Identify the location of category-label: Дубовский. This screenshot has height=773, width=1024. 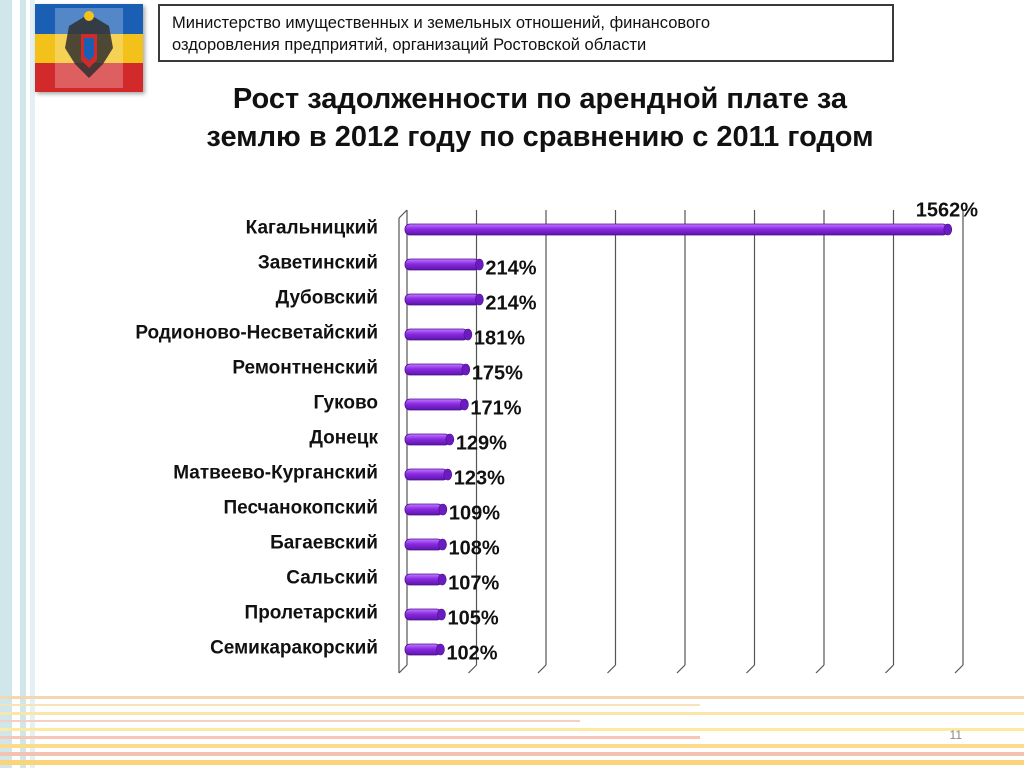
(327, 298).